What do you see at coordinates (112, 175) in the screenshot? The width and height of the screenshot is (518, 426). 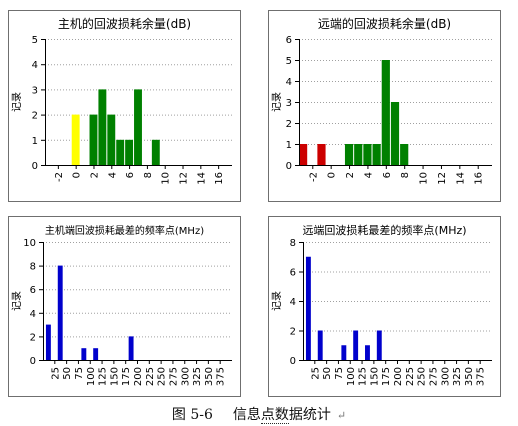 I see `chart-0-x-tick-label: 4` at bounding box center [112, 175].